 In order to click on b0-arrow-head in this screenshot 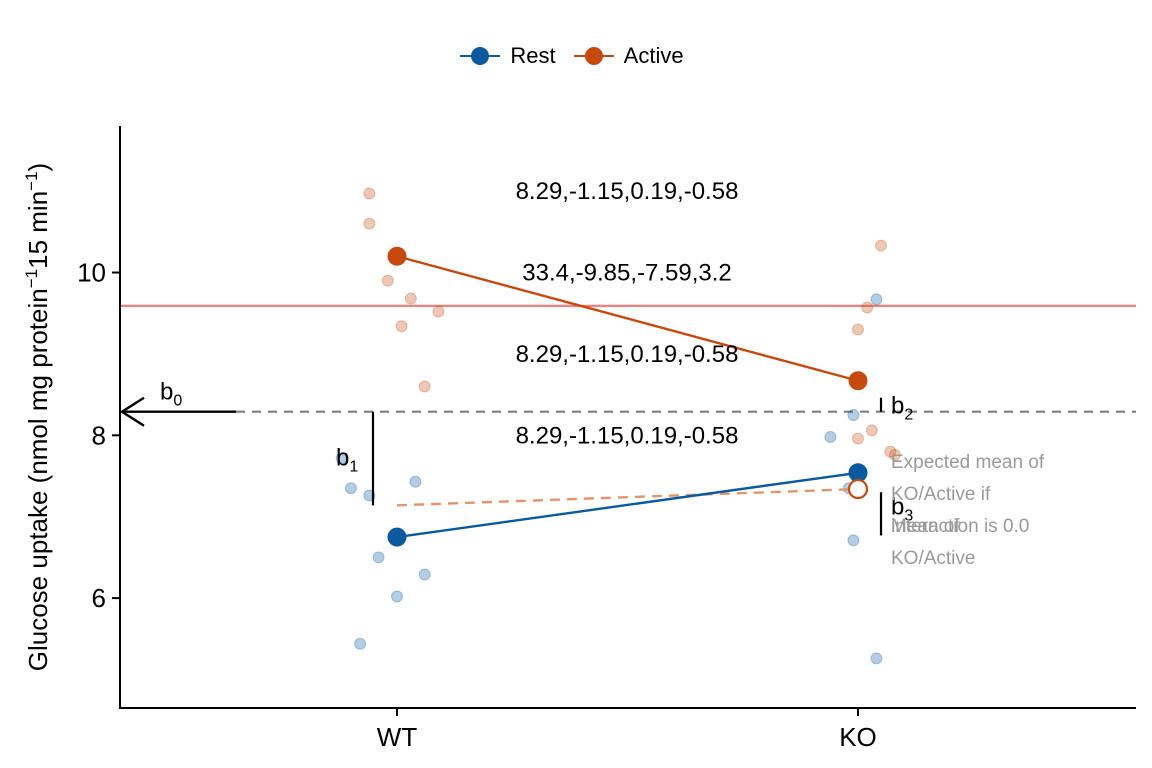, I will do `click(132, 411)`.